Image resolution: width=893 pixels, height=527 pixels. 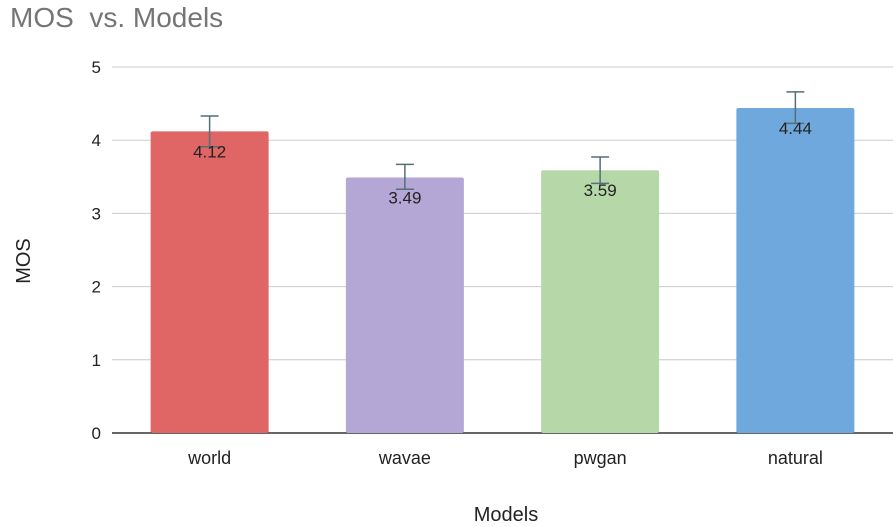 I want to click on y-tick-label: 5, so click(x=96, y=67).